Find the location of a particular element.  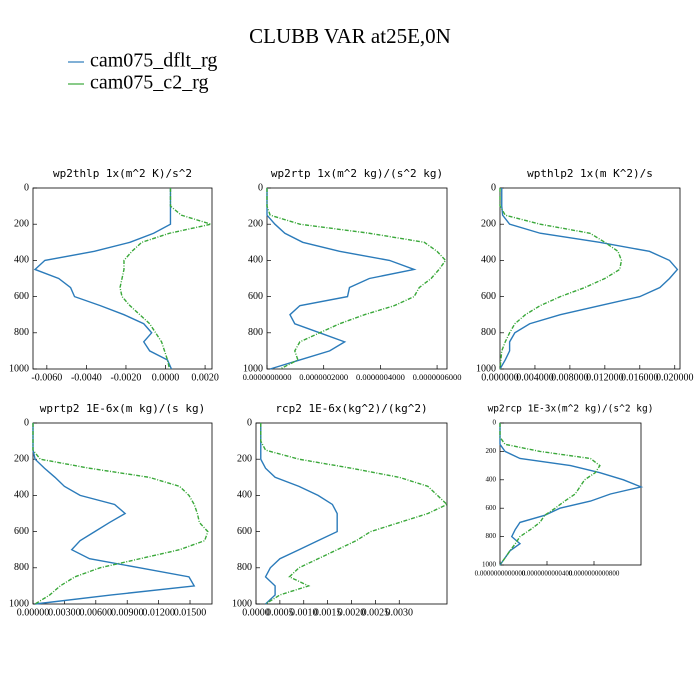

panel-title: wp2rtp 1x(m^2 kg)/(s^2 kg) is located at coordinates (357, 173).